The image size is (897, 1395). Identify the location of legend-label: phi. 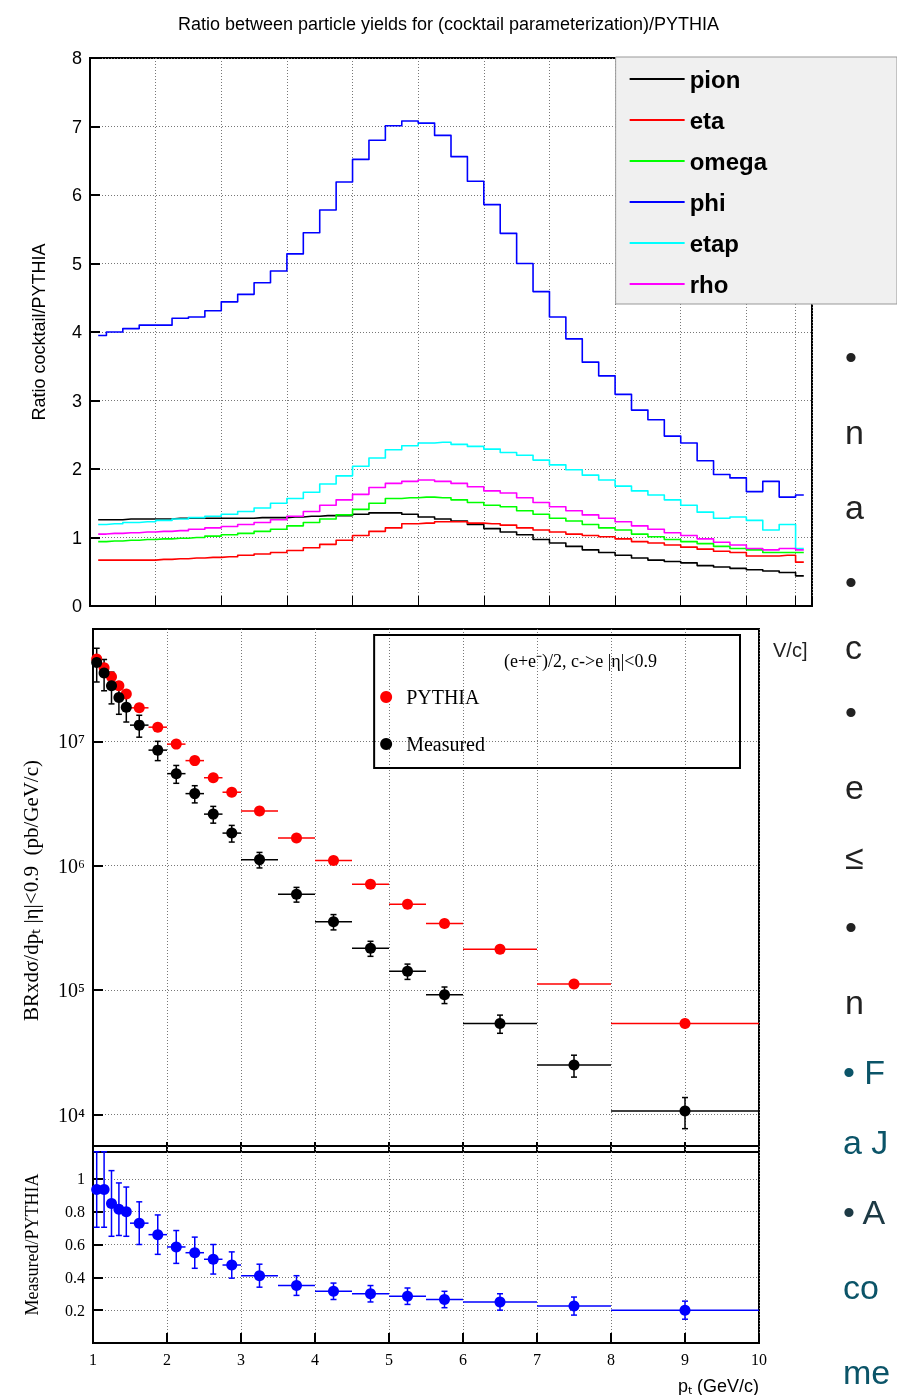
(707, 202).